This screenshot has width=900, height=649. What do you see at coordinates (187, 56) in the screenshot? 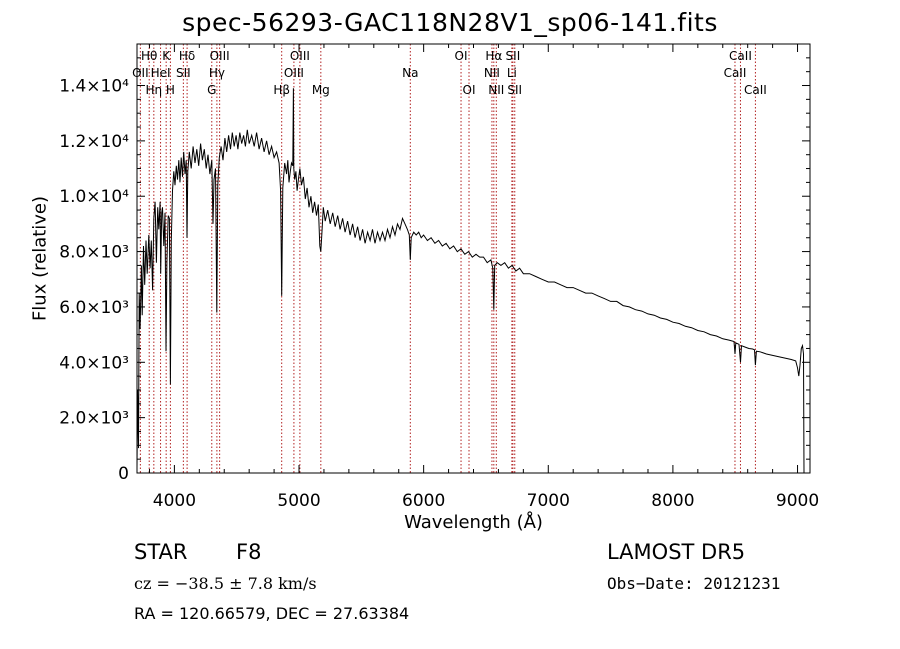
I see `line-label: Hδ` at bounding box center [187, 56].